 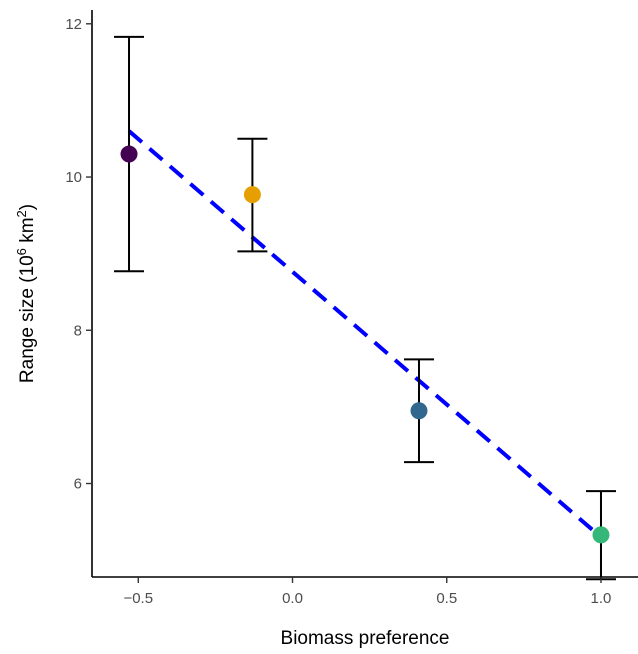 What do you see at coordinates (27, 207) in the screenshot?
I see `y-axis-title-suffix: )` at bounding box center [27, 207].